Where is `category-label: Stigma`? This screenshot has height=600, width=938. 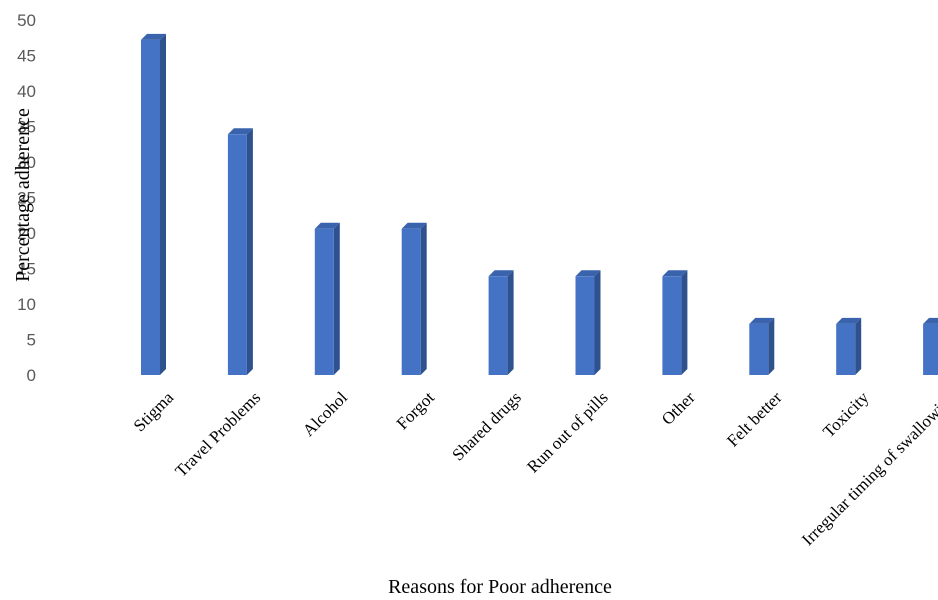 category-label: Stigma is located at coordinates (154, 412).